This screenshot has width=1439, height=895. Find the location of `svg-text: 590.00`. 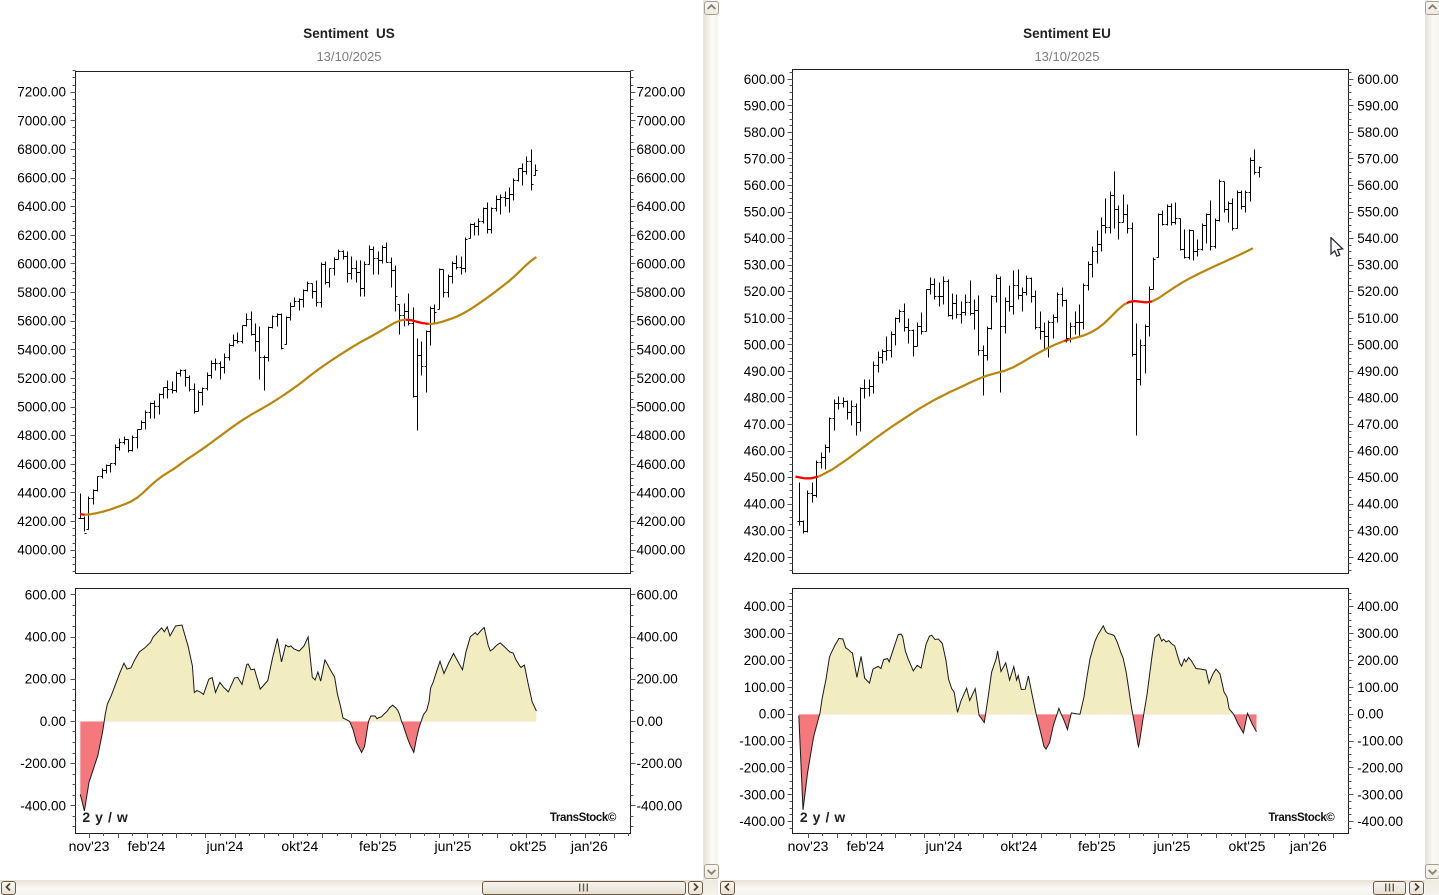

svg-text: 590.00 is located at coordinates (764, 105).